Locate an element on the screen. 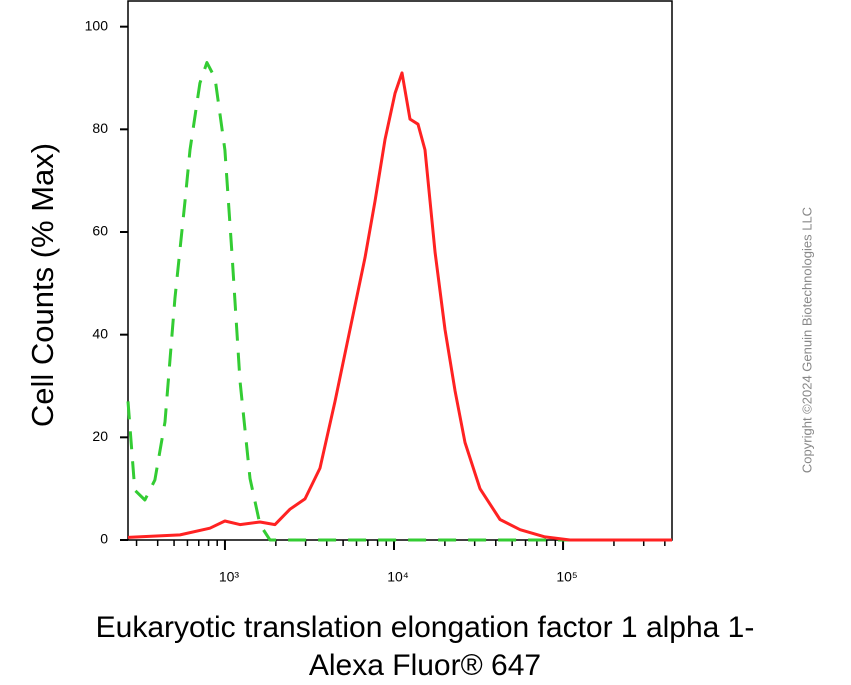  x-tick-label: 10³ is located at coordinates (229, 577).